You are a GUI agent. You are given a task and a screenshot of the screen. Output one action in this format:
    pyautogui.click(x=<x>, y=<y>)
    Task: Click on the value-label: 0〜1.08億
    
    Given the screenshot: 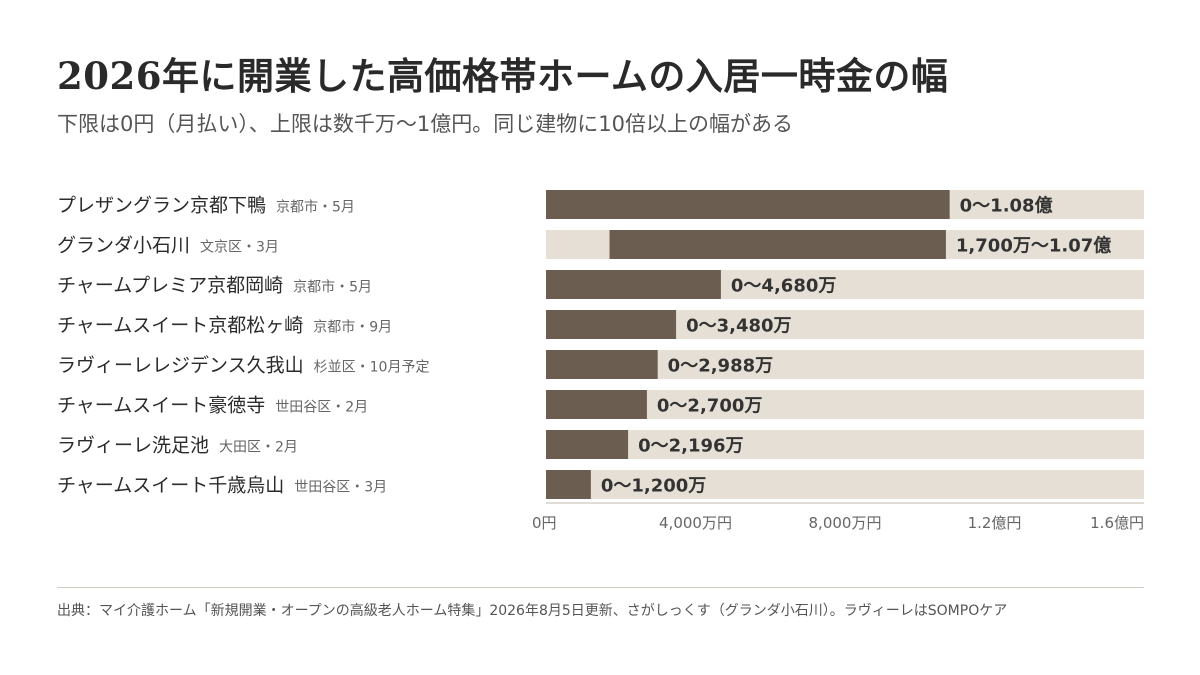 What is the action you would take?
    pyautogui.click(x=1006, y=206)
    